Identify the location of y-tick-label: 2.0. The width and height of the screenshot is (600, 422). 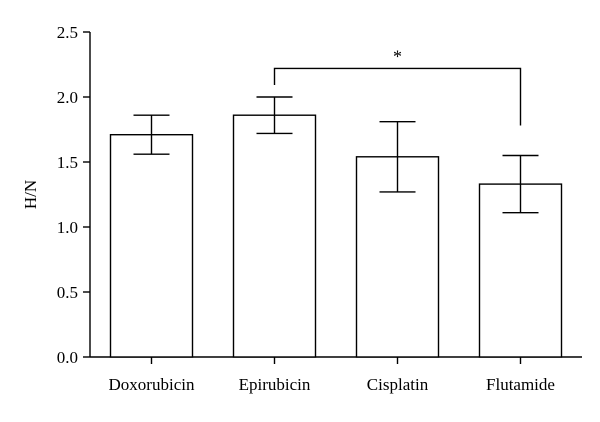
(67, 97).